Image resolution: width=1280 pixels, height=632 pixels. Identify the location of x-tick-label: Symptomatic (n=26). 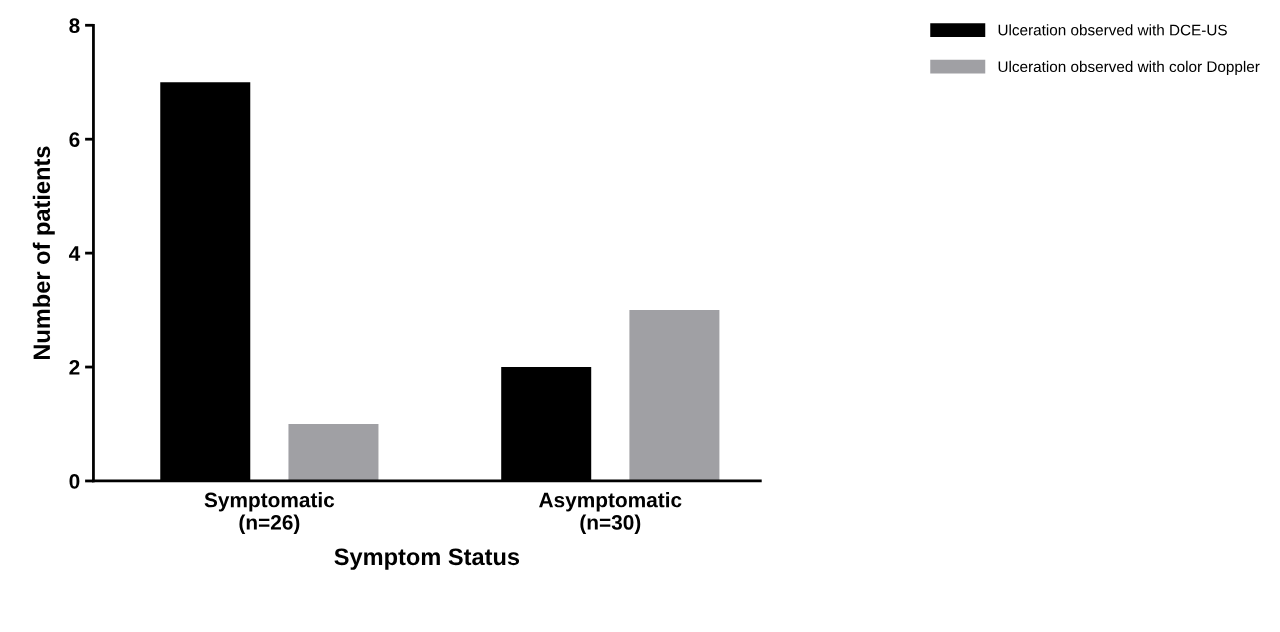
(269, 513).